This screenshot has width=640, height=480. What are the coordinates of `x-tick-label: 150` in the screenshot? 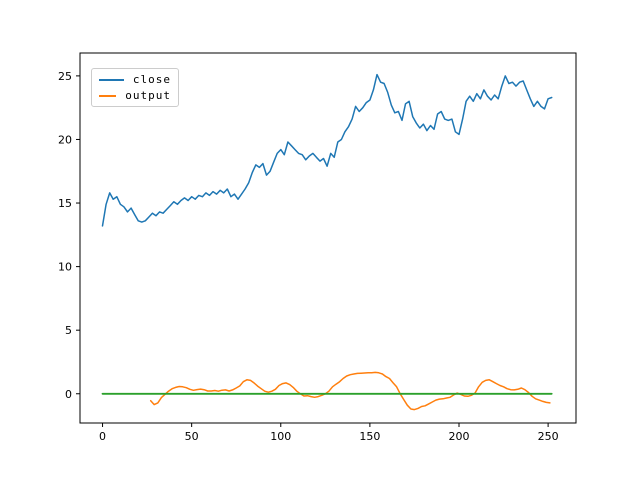 It's located at (369, 436).